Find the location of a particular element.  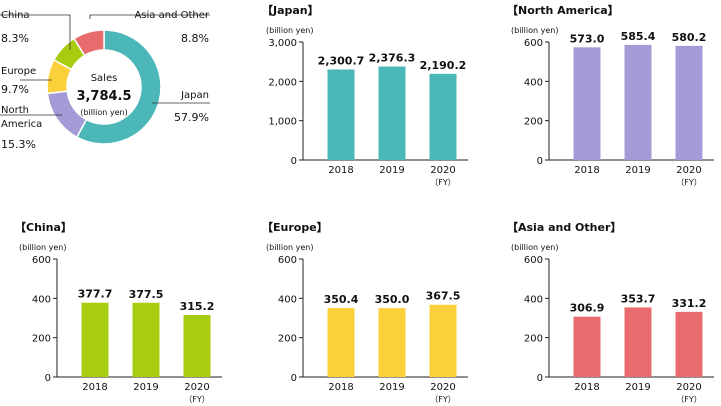

bar-north-america-2019 is located at coordinates (638, 102).